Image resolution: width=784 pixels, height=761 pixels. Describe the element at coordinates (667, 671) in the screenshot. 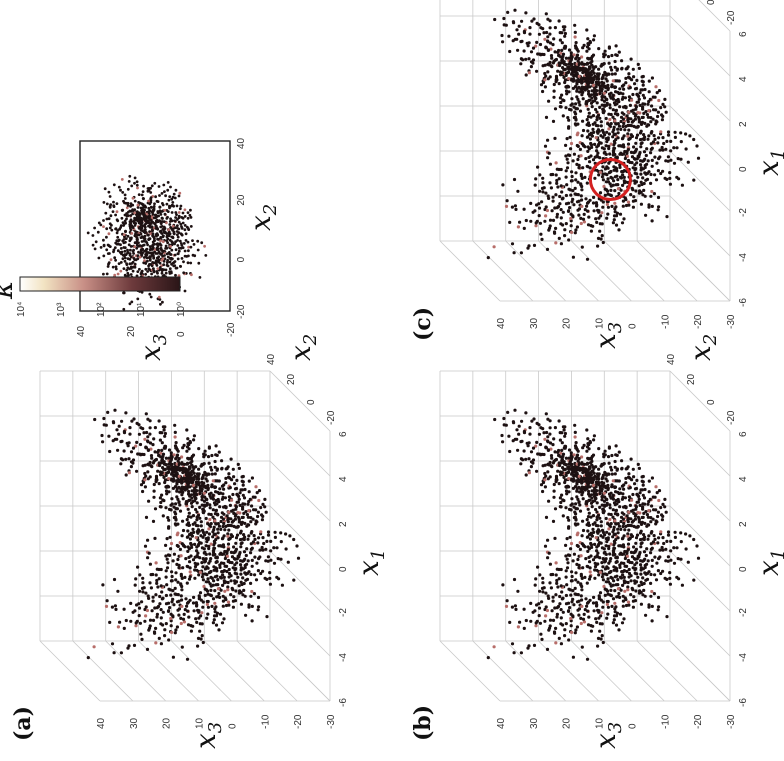

I see `grid-line` at that location.